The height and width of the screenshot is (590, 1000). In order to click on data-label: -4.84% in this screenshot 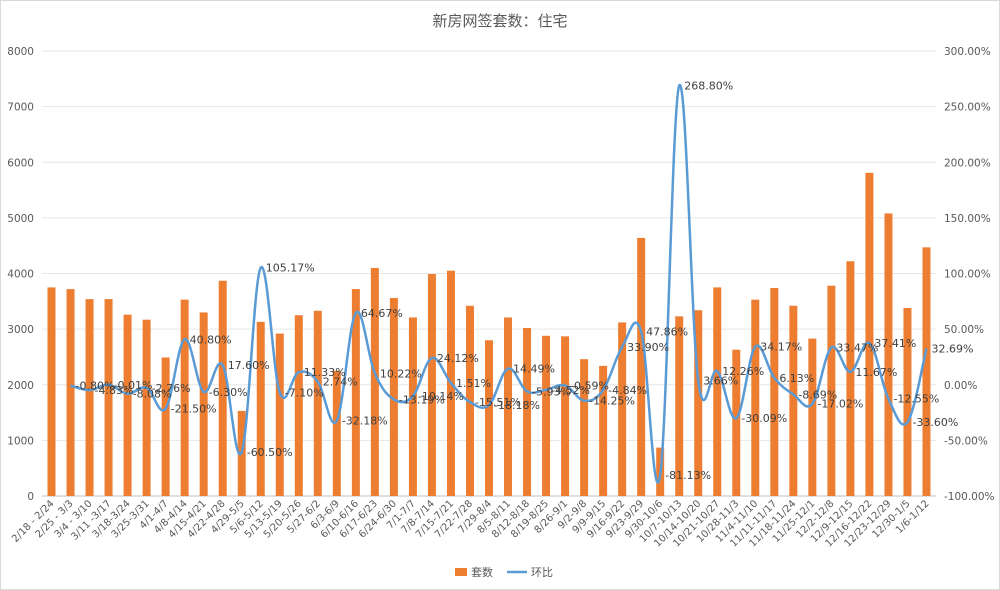, I will do `click(627, 390)`.